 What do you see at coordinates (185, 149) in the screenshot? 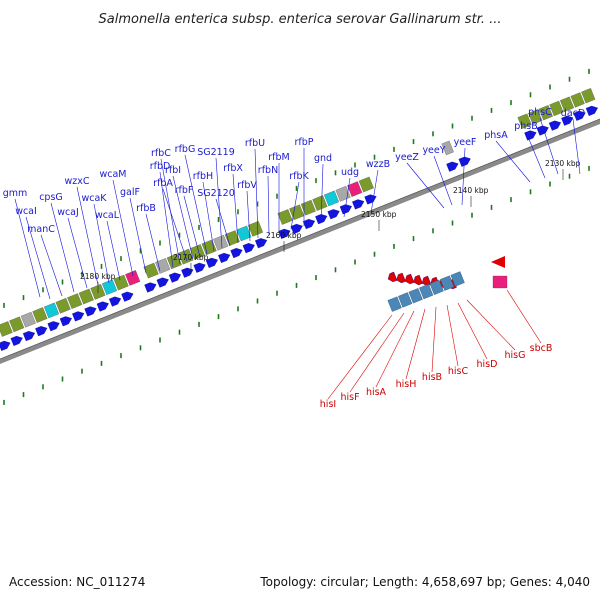
I see `forward-gene-label: rfbG` at bounding box center [185, 149].